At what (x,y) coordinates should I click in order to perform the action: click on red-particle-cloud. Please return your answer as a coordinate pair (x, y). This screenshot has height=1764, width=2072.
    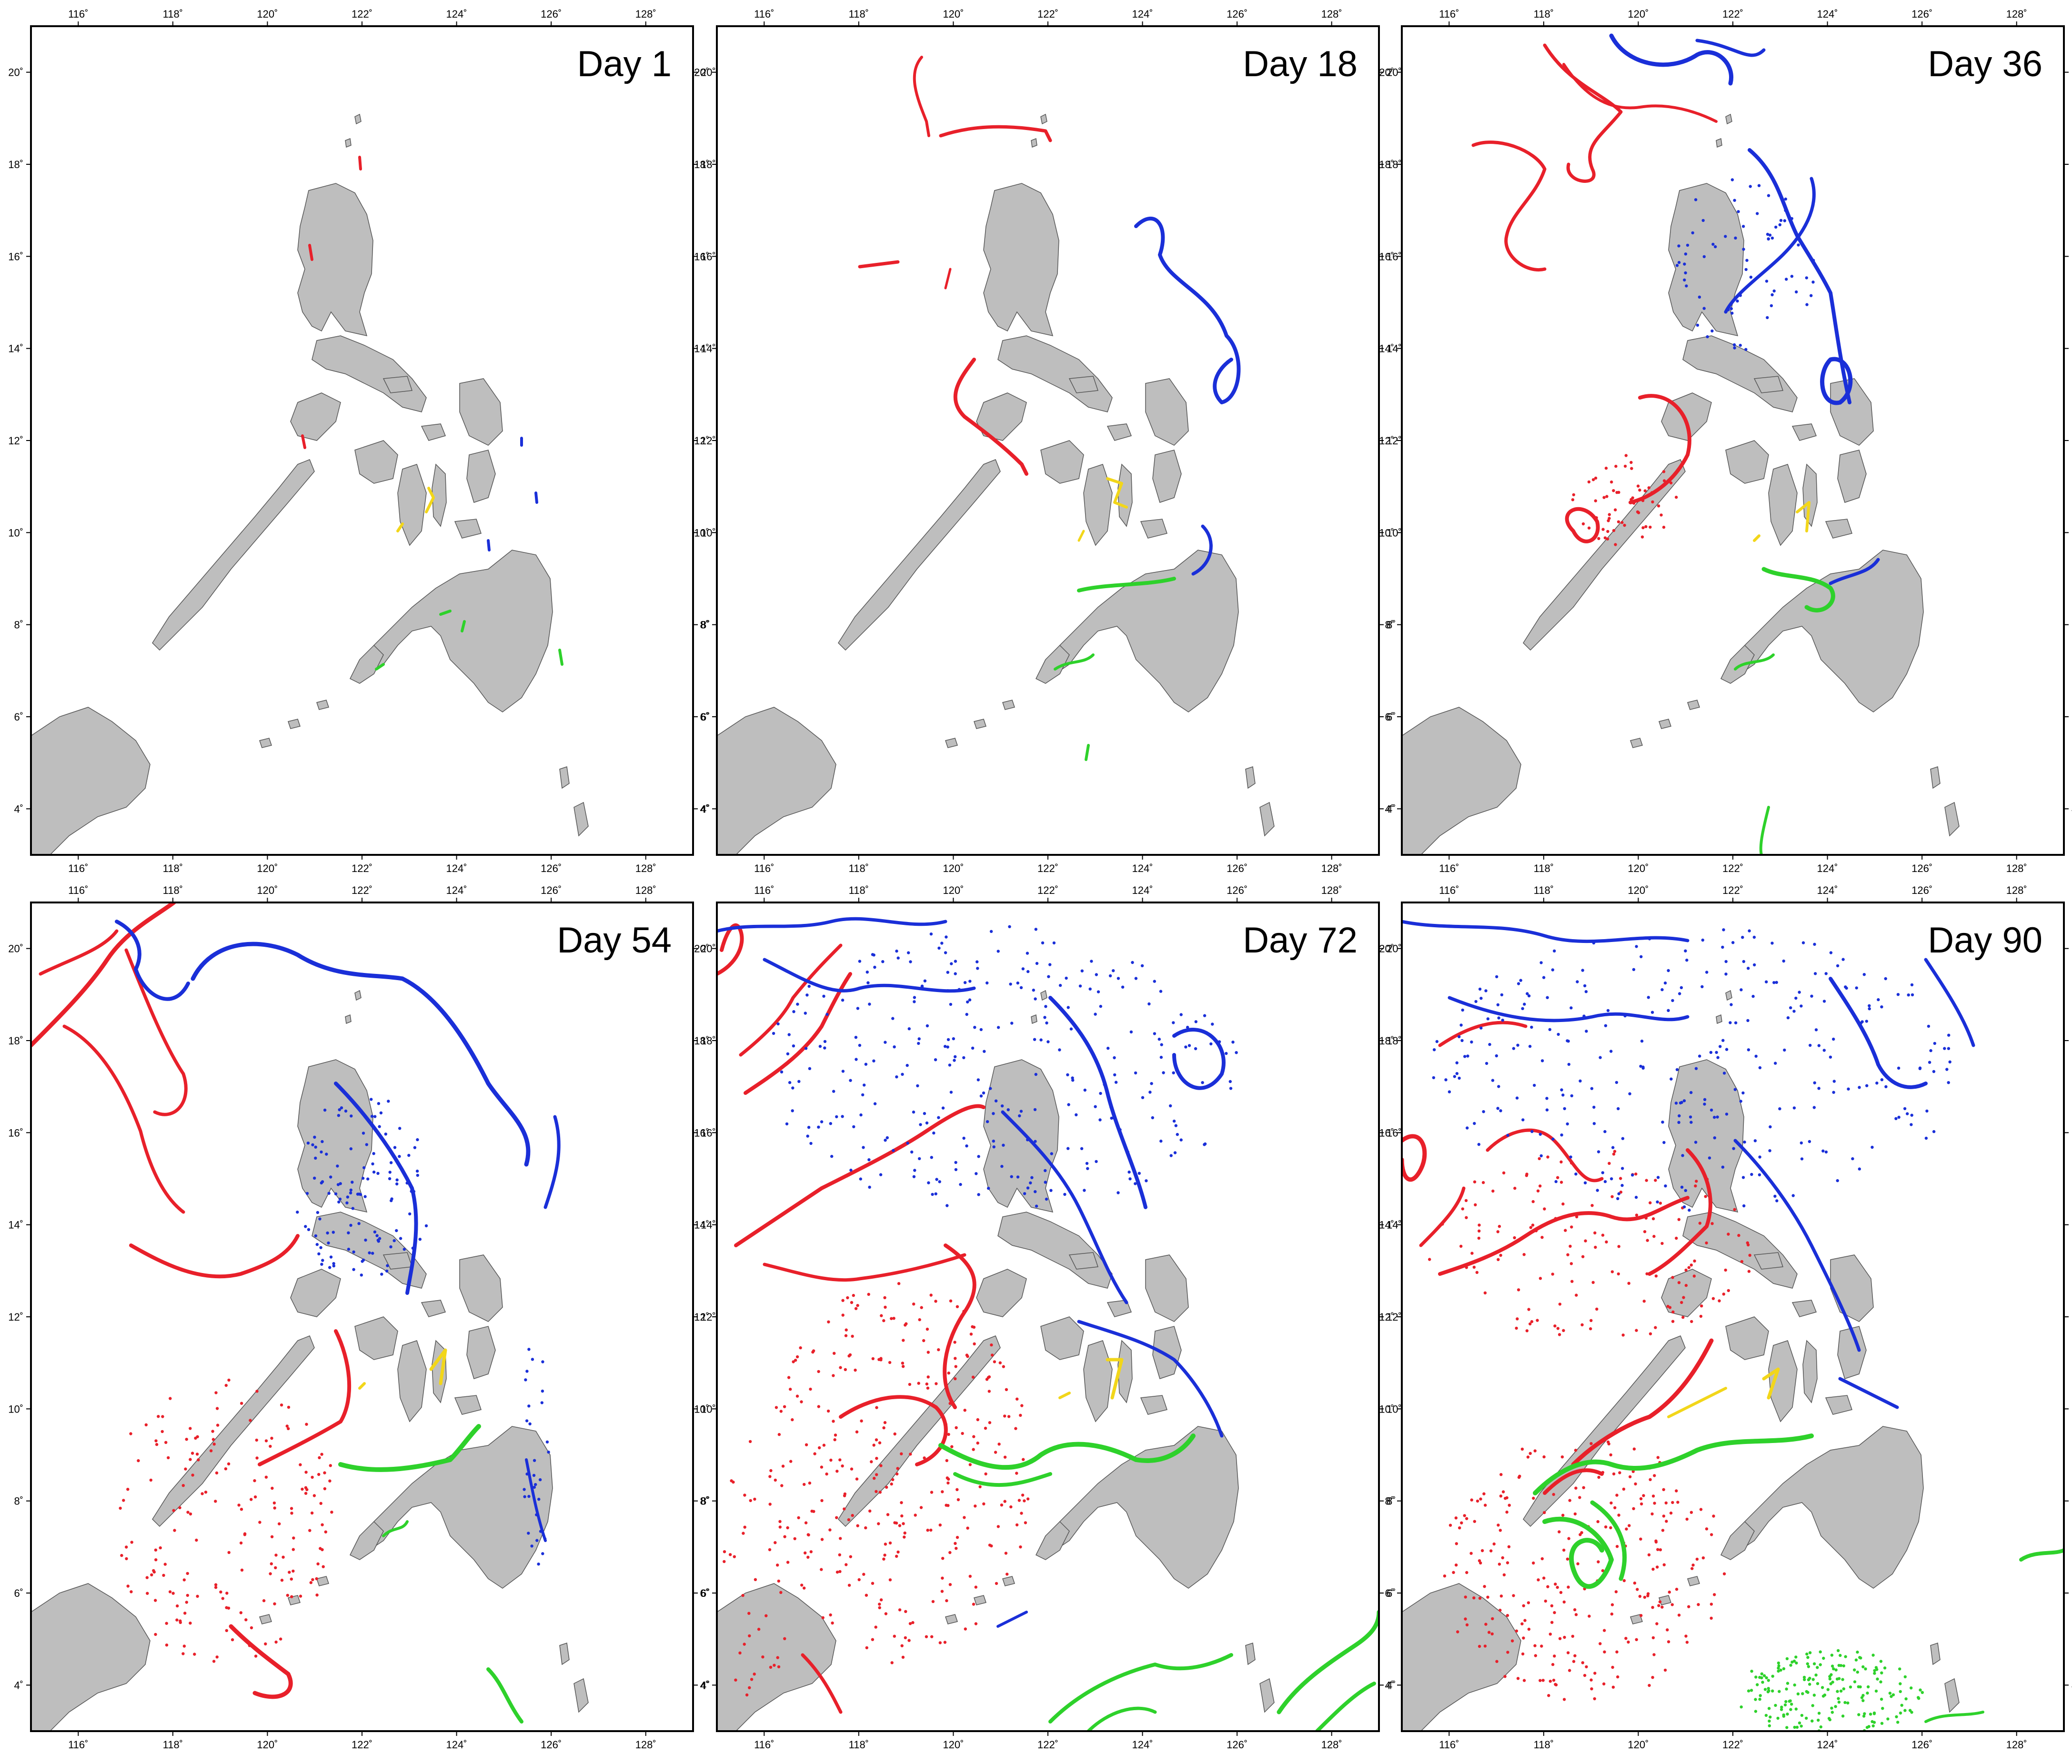
    Looking at the image, I should click on (1589, 1243).